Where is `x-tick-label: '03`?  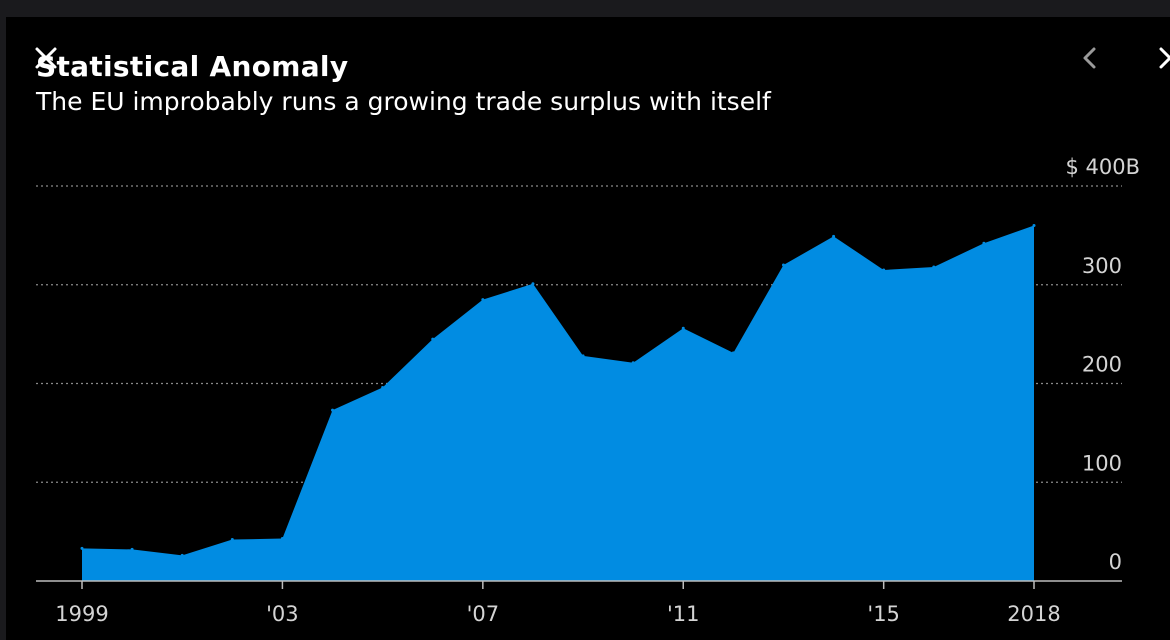 x-tick-label: '03 is located at coordinates (282, 614).